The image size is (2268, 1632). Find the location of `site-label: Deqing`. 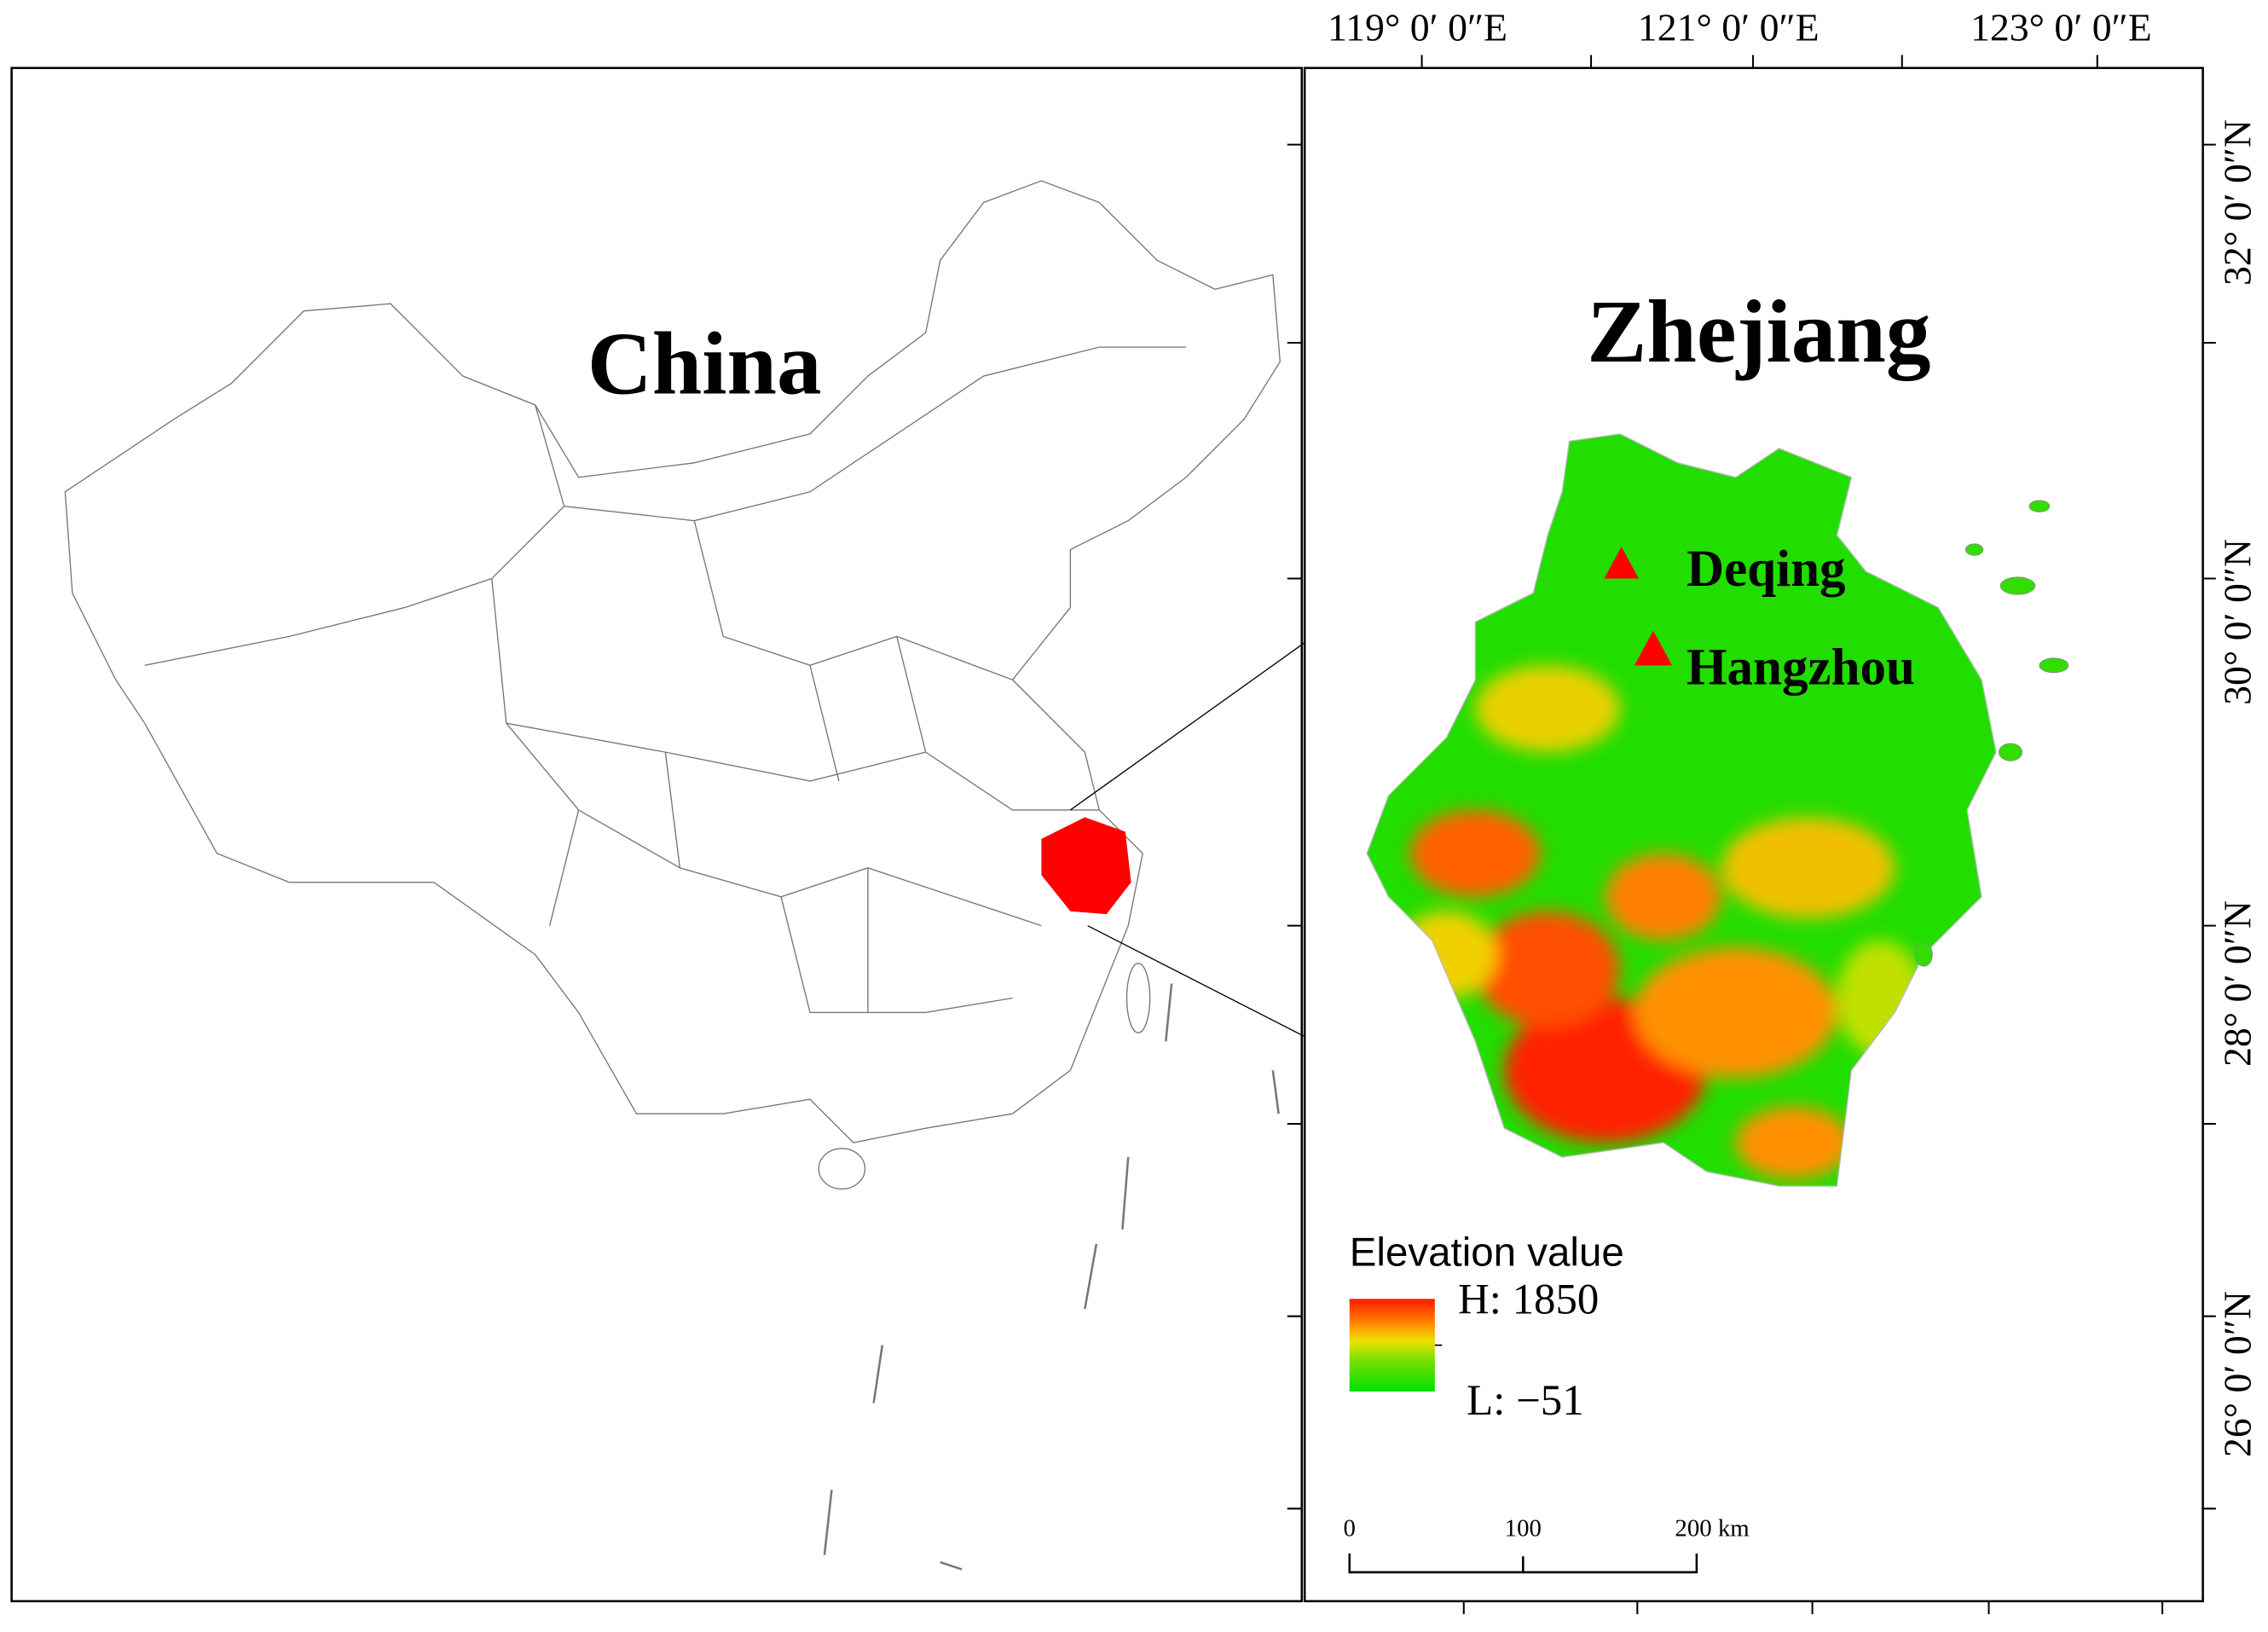

site-label: Deqing is located at coordinates (1766, 569).